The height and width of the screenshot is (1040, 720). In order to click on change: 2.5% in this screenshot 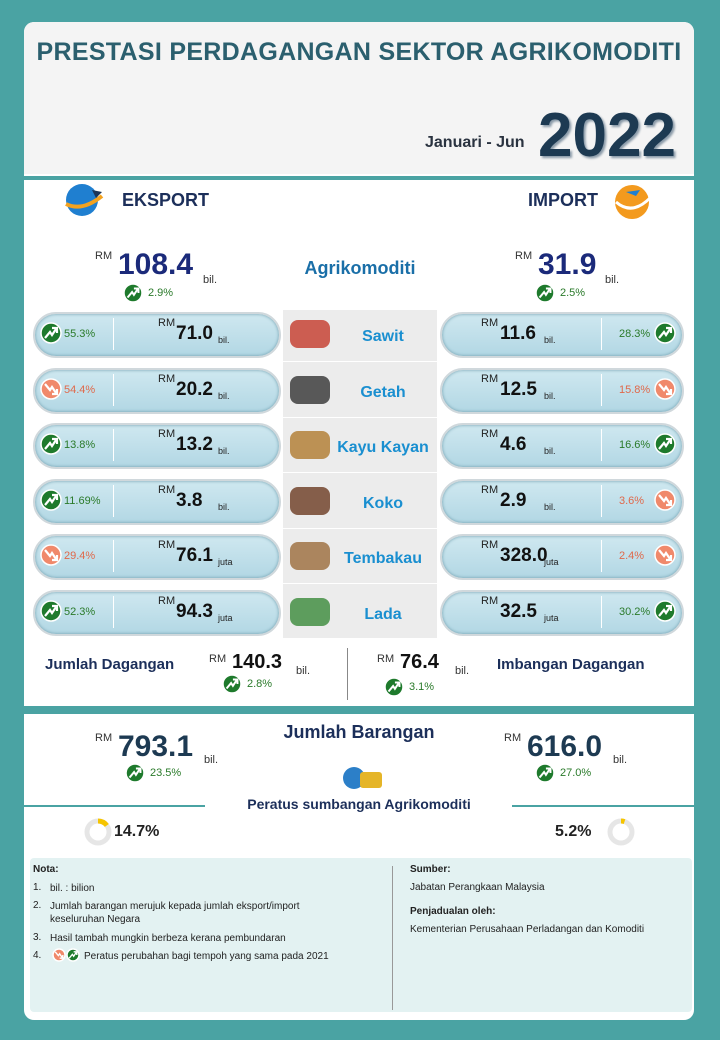, I will do `click(573, 293)`.